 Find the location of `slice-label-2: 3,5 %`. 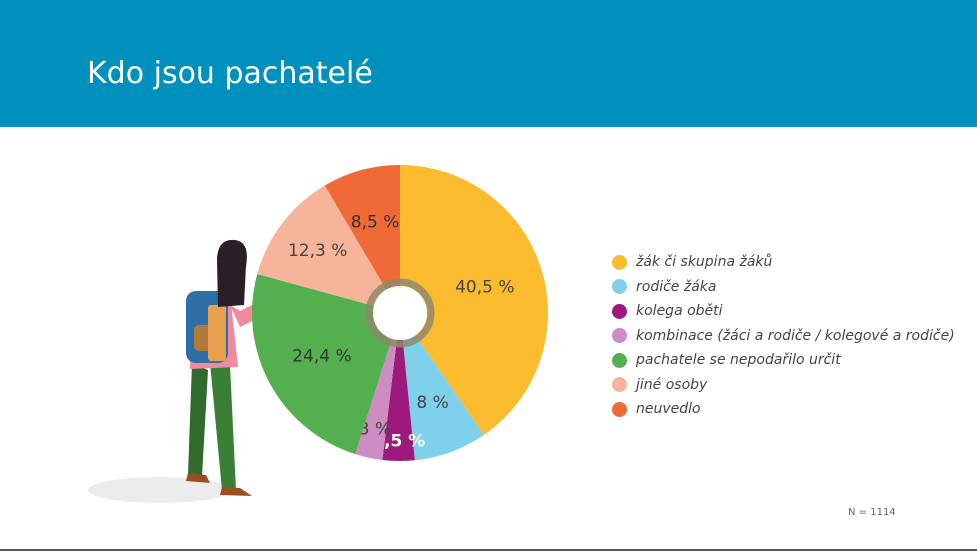

slice-label-2: 3,5 % is located at coordinates (398, 441).